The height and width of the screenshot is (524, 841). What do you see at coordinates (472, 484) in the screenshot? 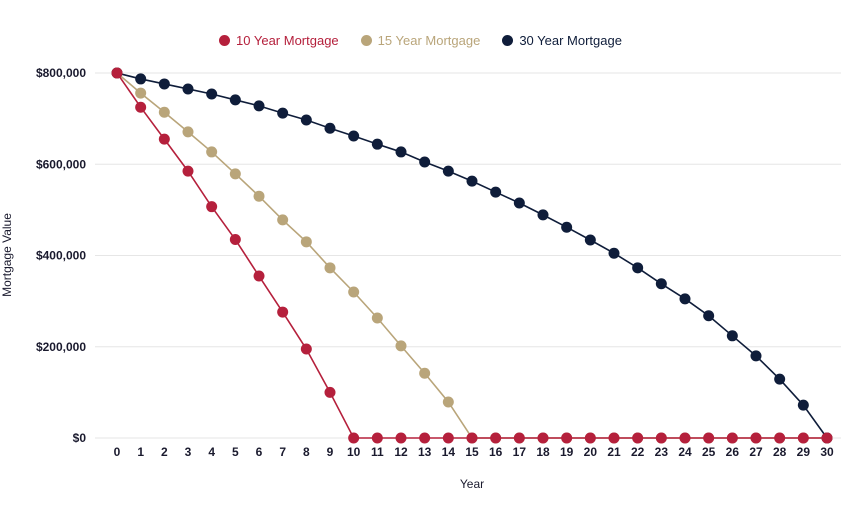
I see `x-axis-label: Year` at bounding box center [472, 484].